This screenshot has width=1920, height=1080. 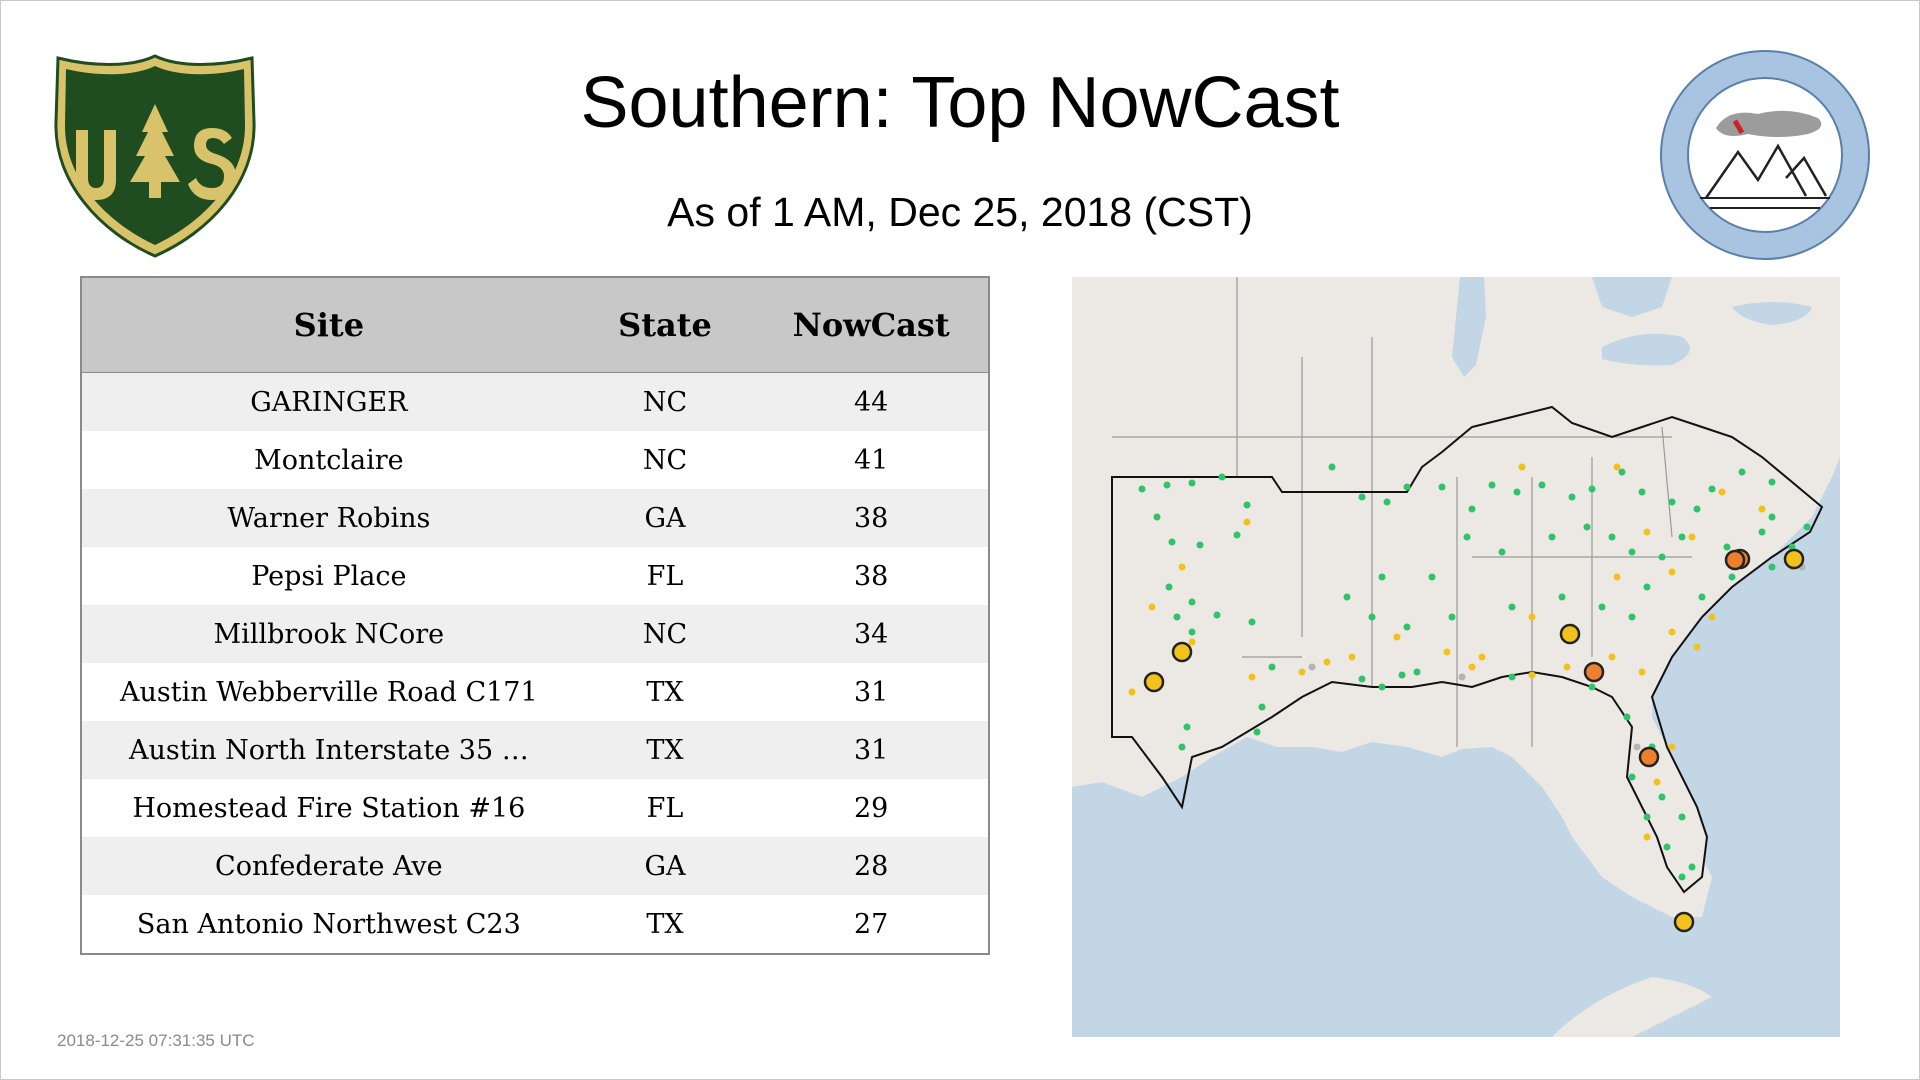 I want to click on cell-site: Montclaire, so click(x=329, y=460).